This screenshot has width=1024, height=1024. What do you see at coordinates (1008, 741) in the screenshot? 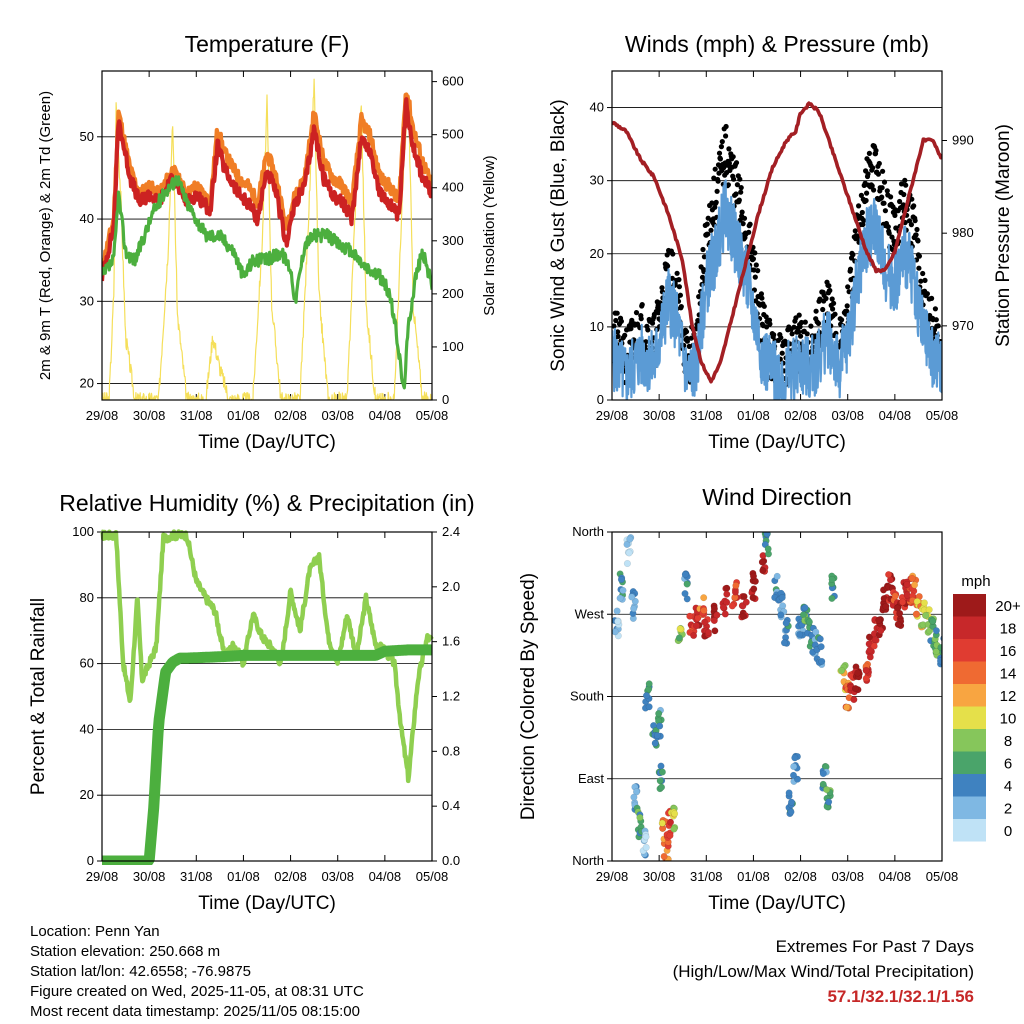
I see `colorbar-label: 8` at bounding box center [1008, 741].